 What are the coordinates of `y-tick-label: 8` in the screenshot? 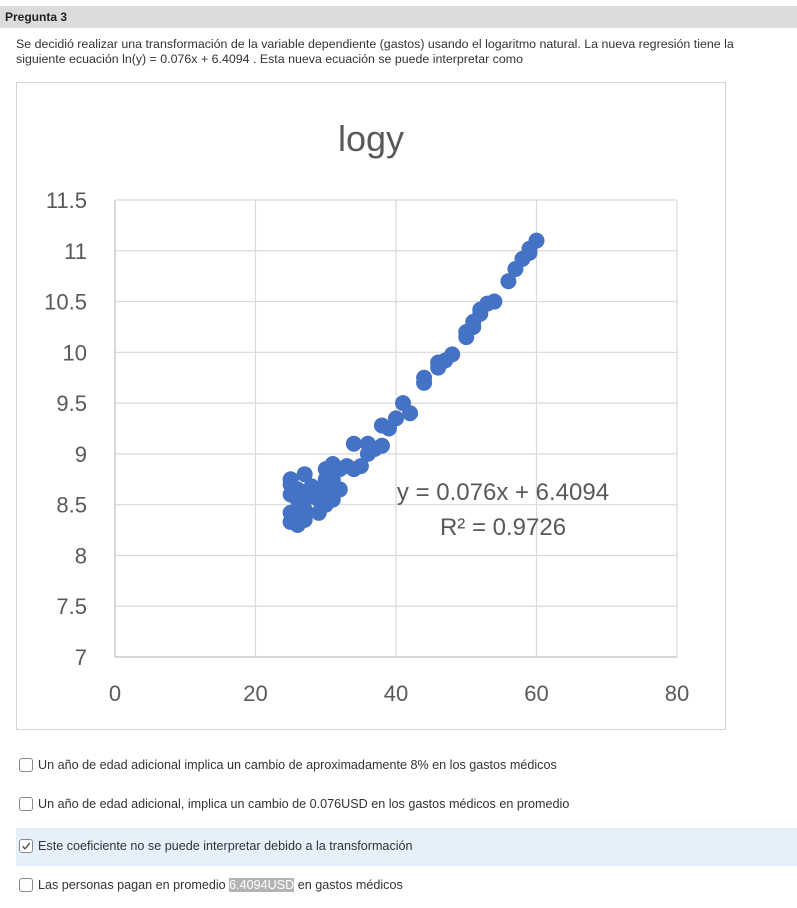 It's located at (81, 555).